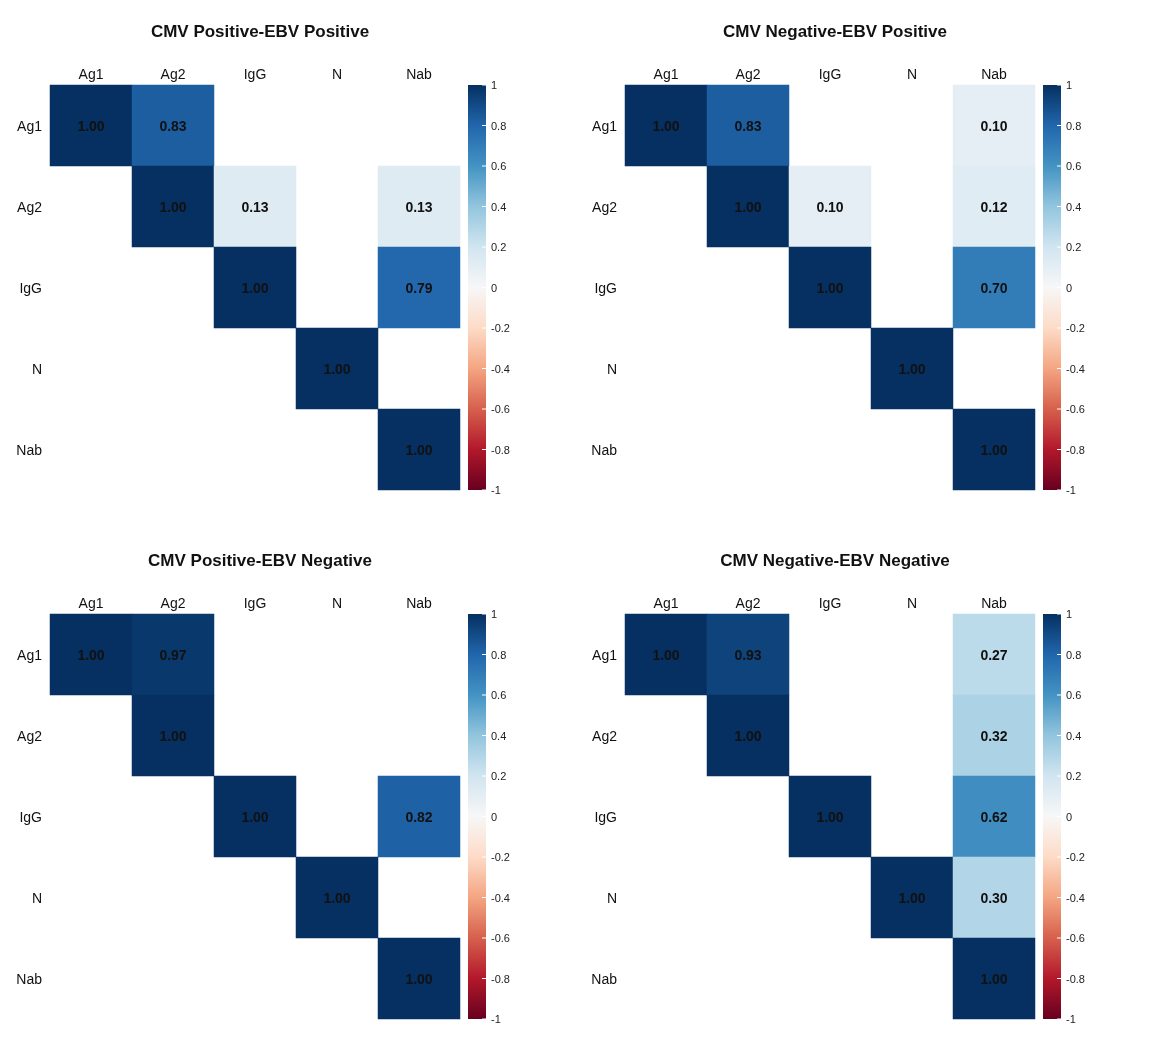 The width and height of the screenshot is (1150, 1059). Describe the element at coordinates (260, 560) in the screenshot. I see `chart-title: CMV Positive-EBV Negative` at that location.